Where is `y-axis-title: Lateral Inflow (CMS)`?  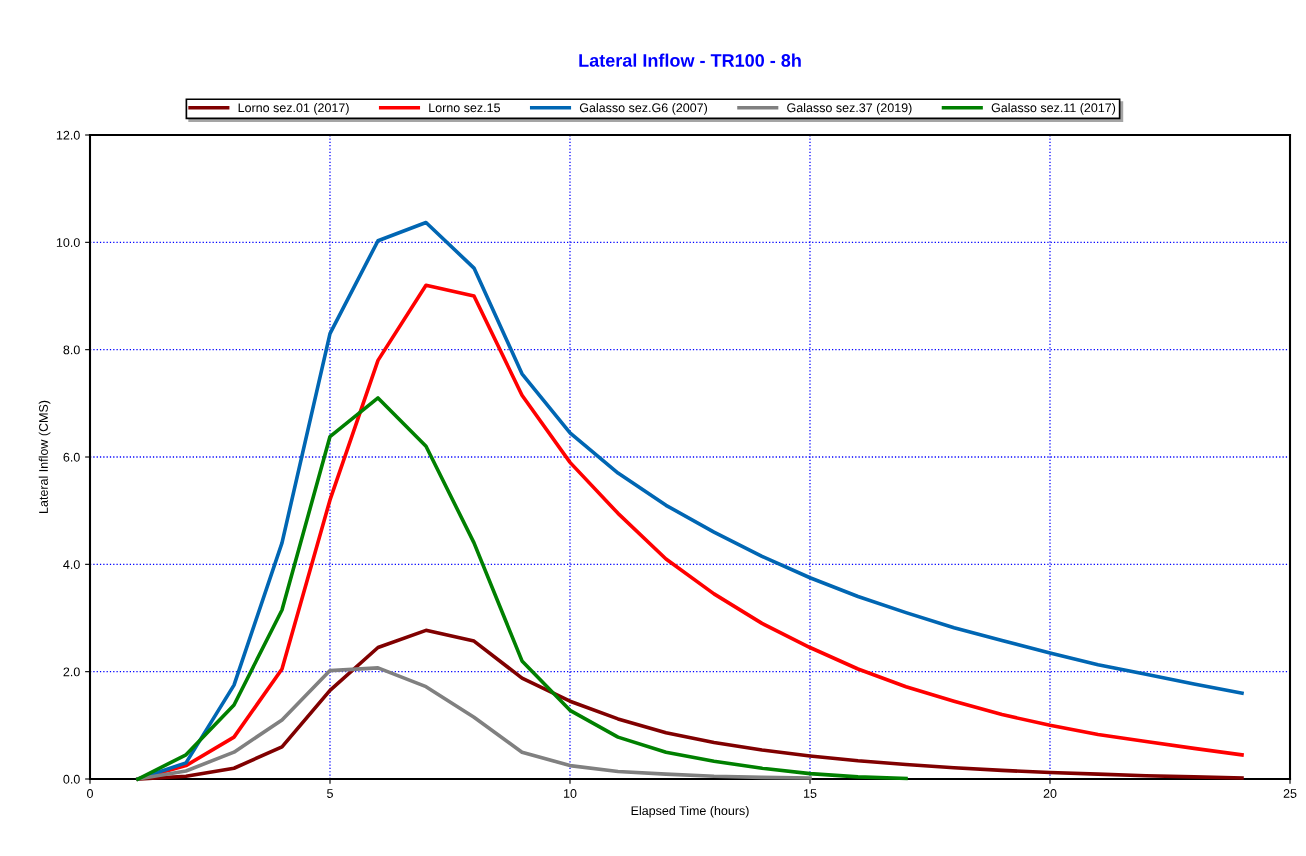 y-axis-title: Lateral Inflow (CMS) is located at coordinates (44, 456).